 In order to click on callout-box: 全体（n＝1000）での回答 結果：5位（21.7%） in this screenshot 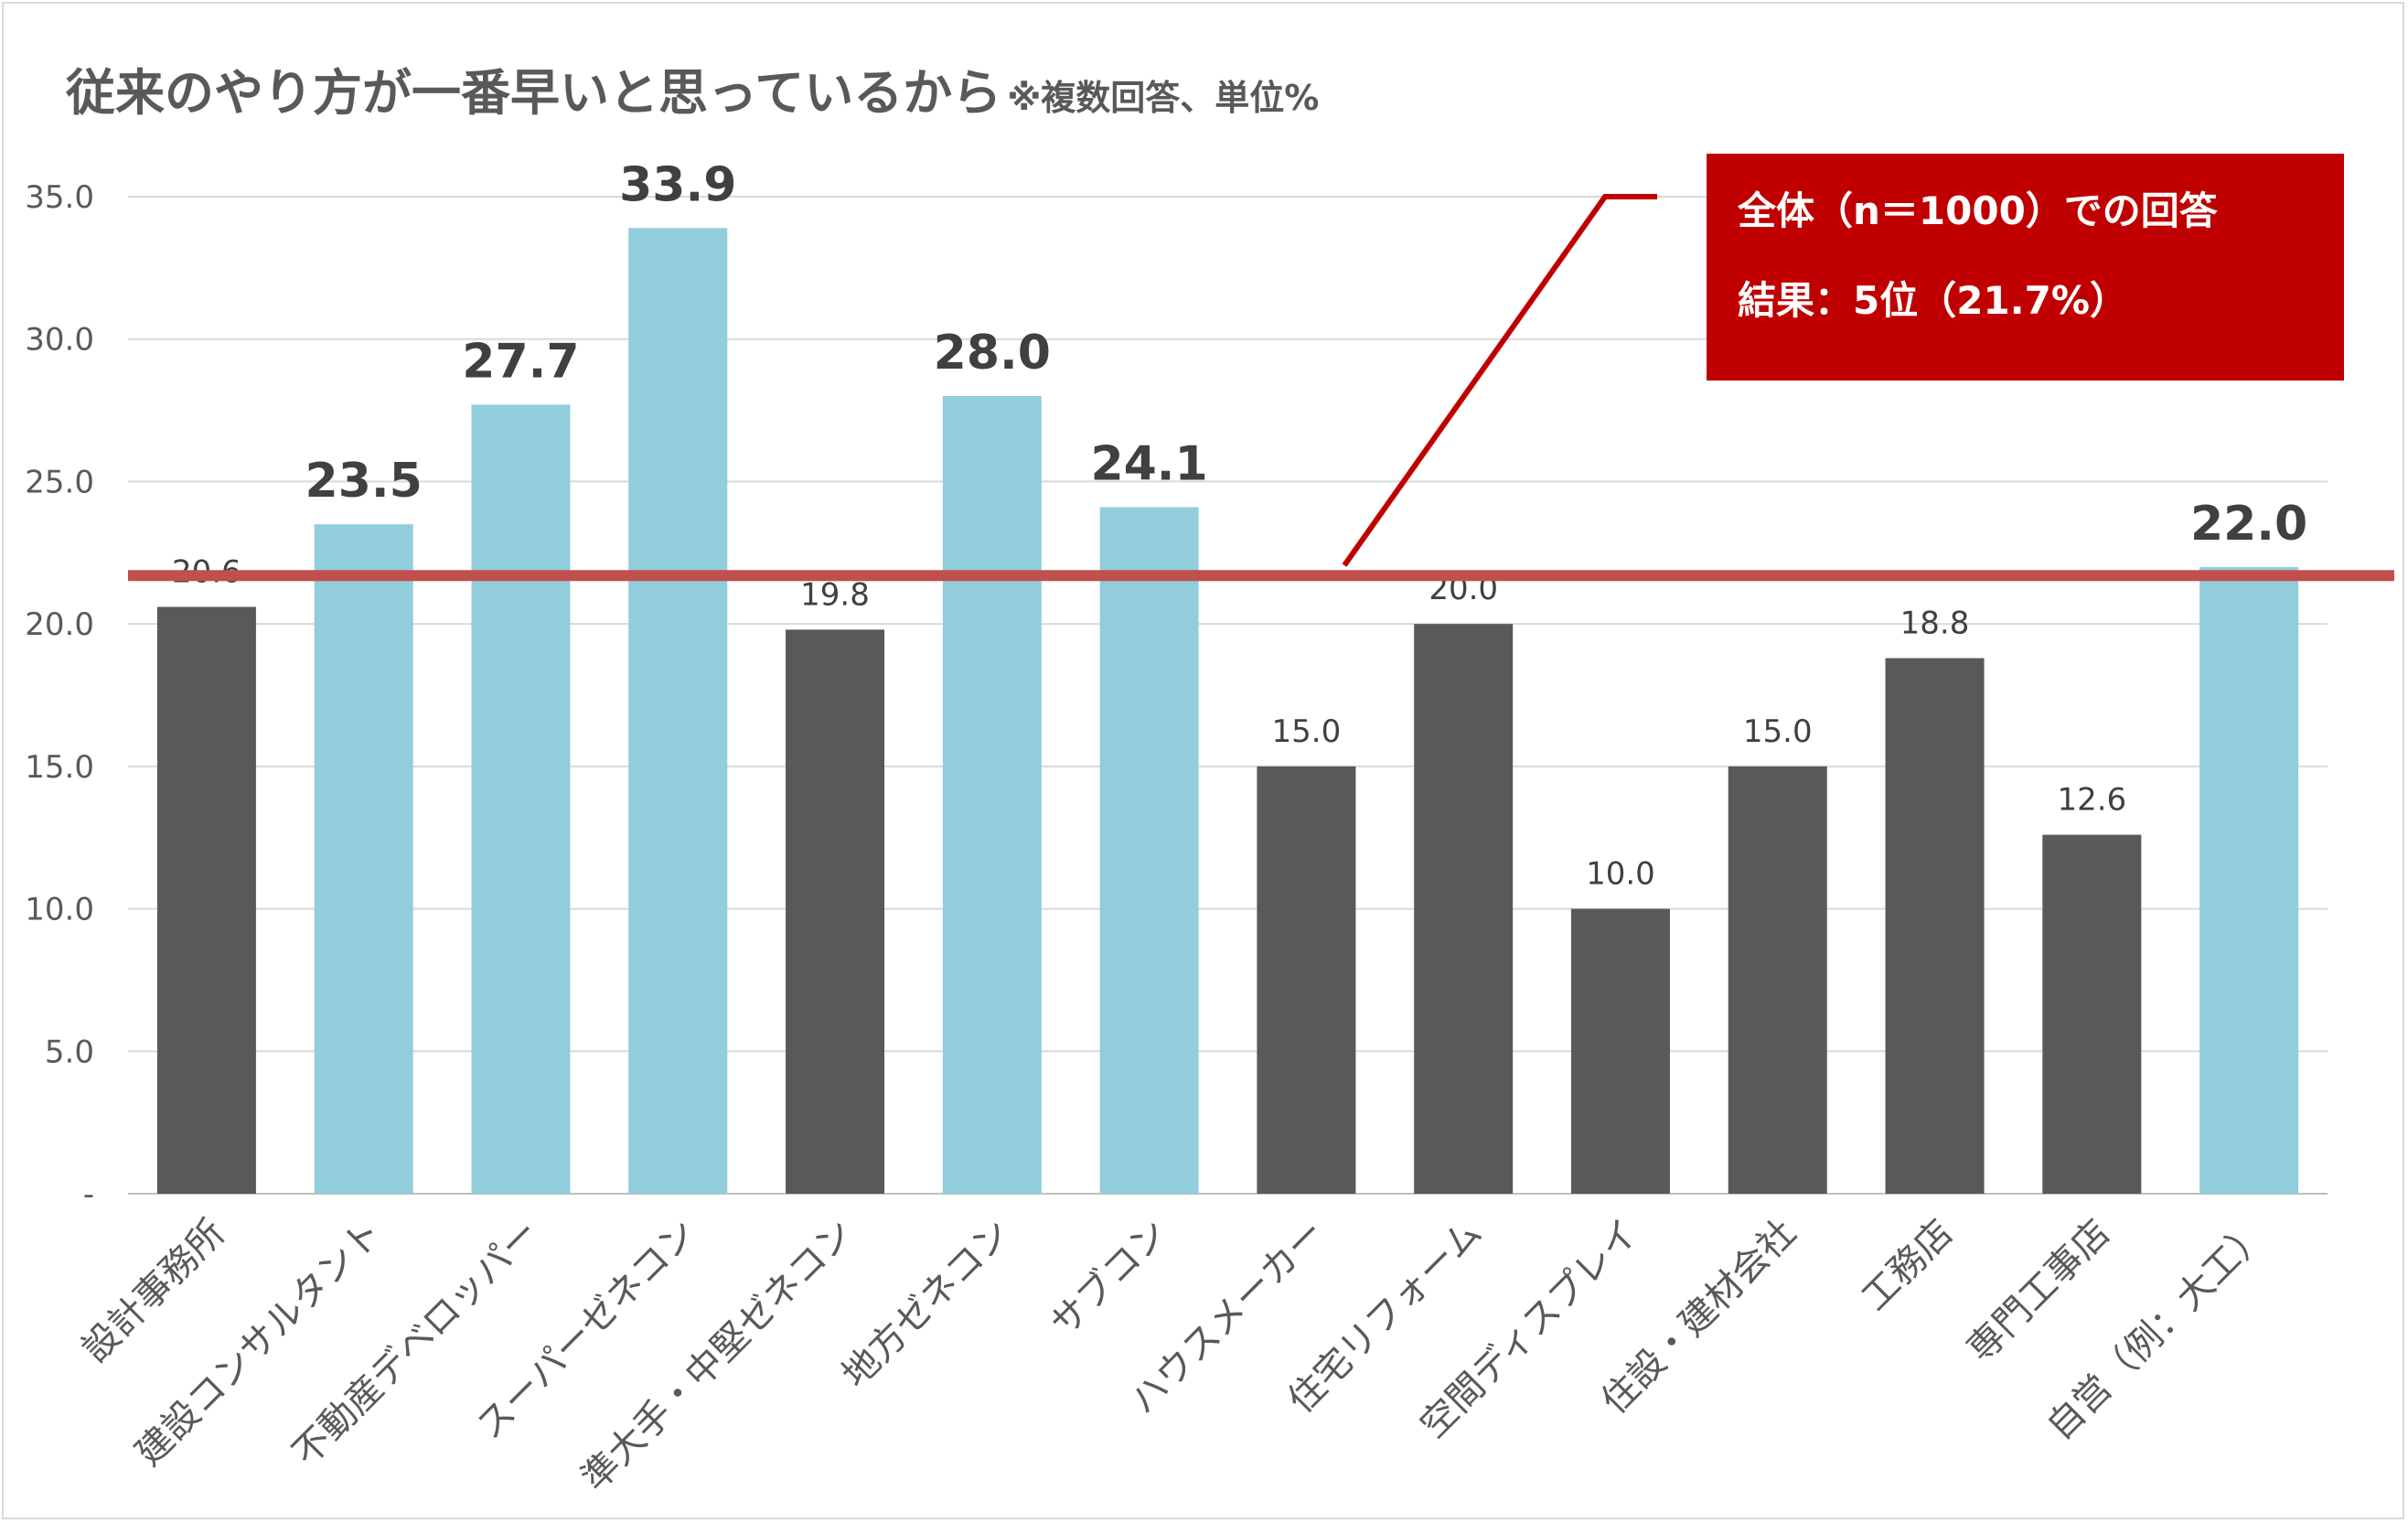, I will do `click(2025, 267)`.